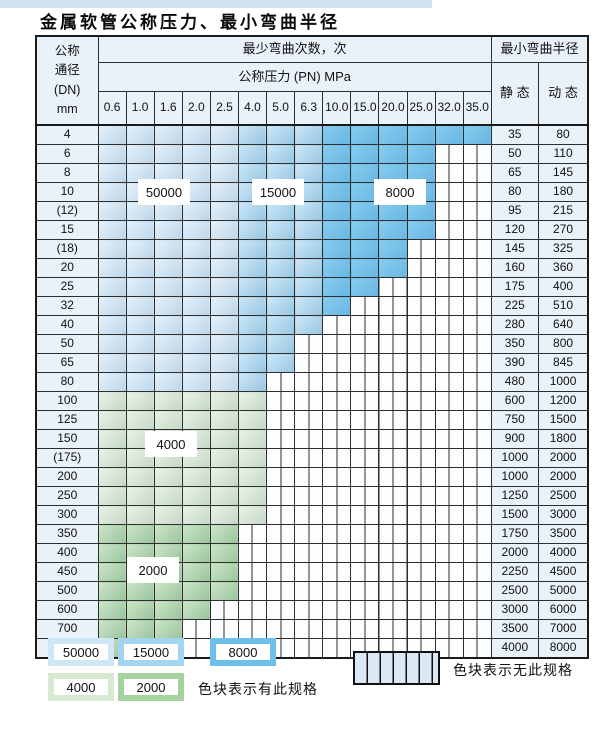 The height and width of the screenshot is (743, 600). I want to click on dynamic-radius-cell: 1000, so click(563, 382).